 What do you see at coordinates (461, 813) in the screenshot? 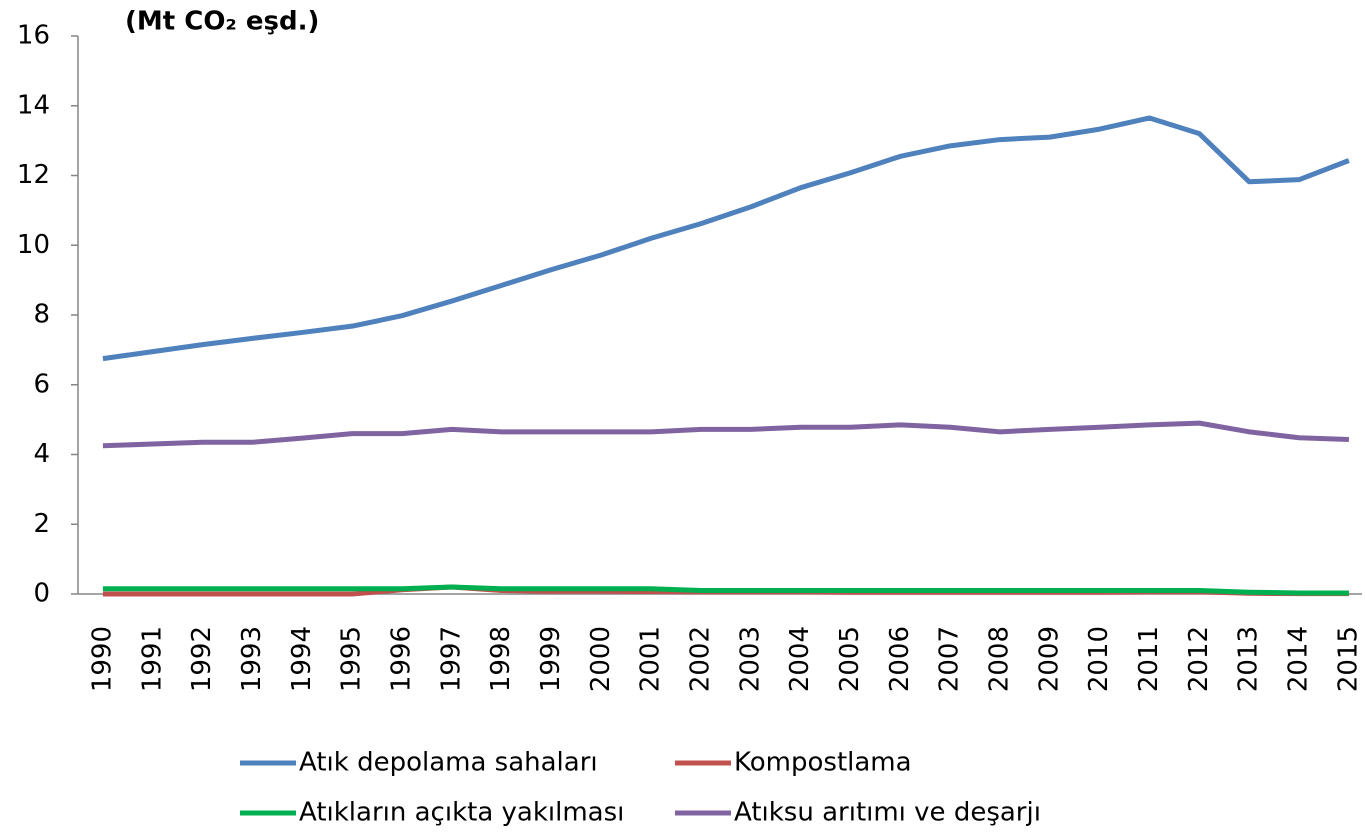
I see `legend-label: Atıkların açıkta yakılması` at bounding box center [461, 813].